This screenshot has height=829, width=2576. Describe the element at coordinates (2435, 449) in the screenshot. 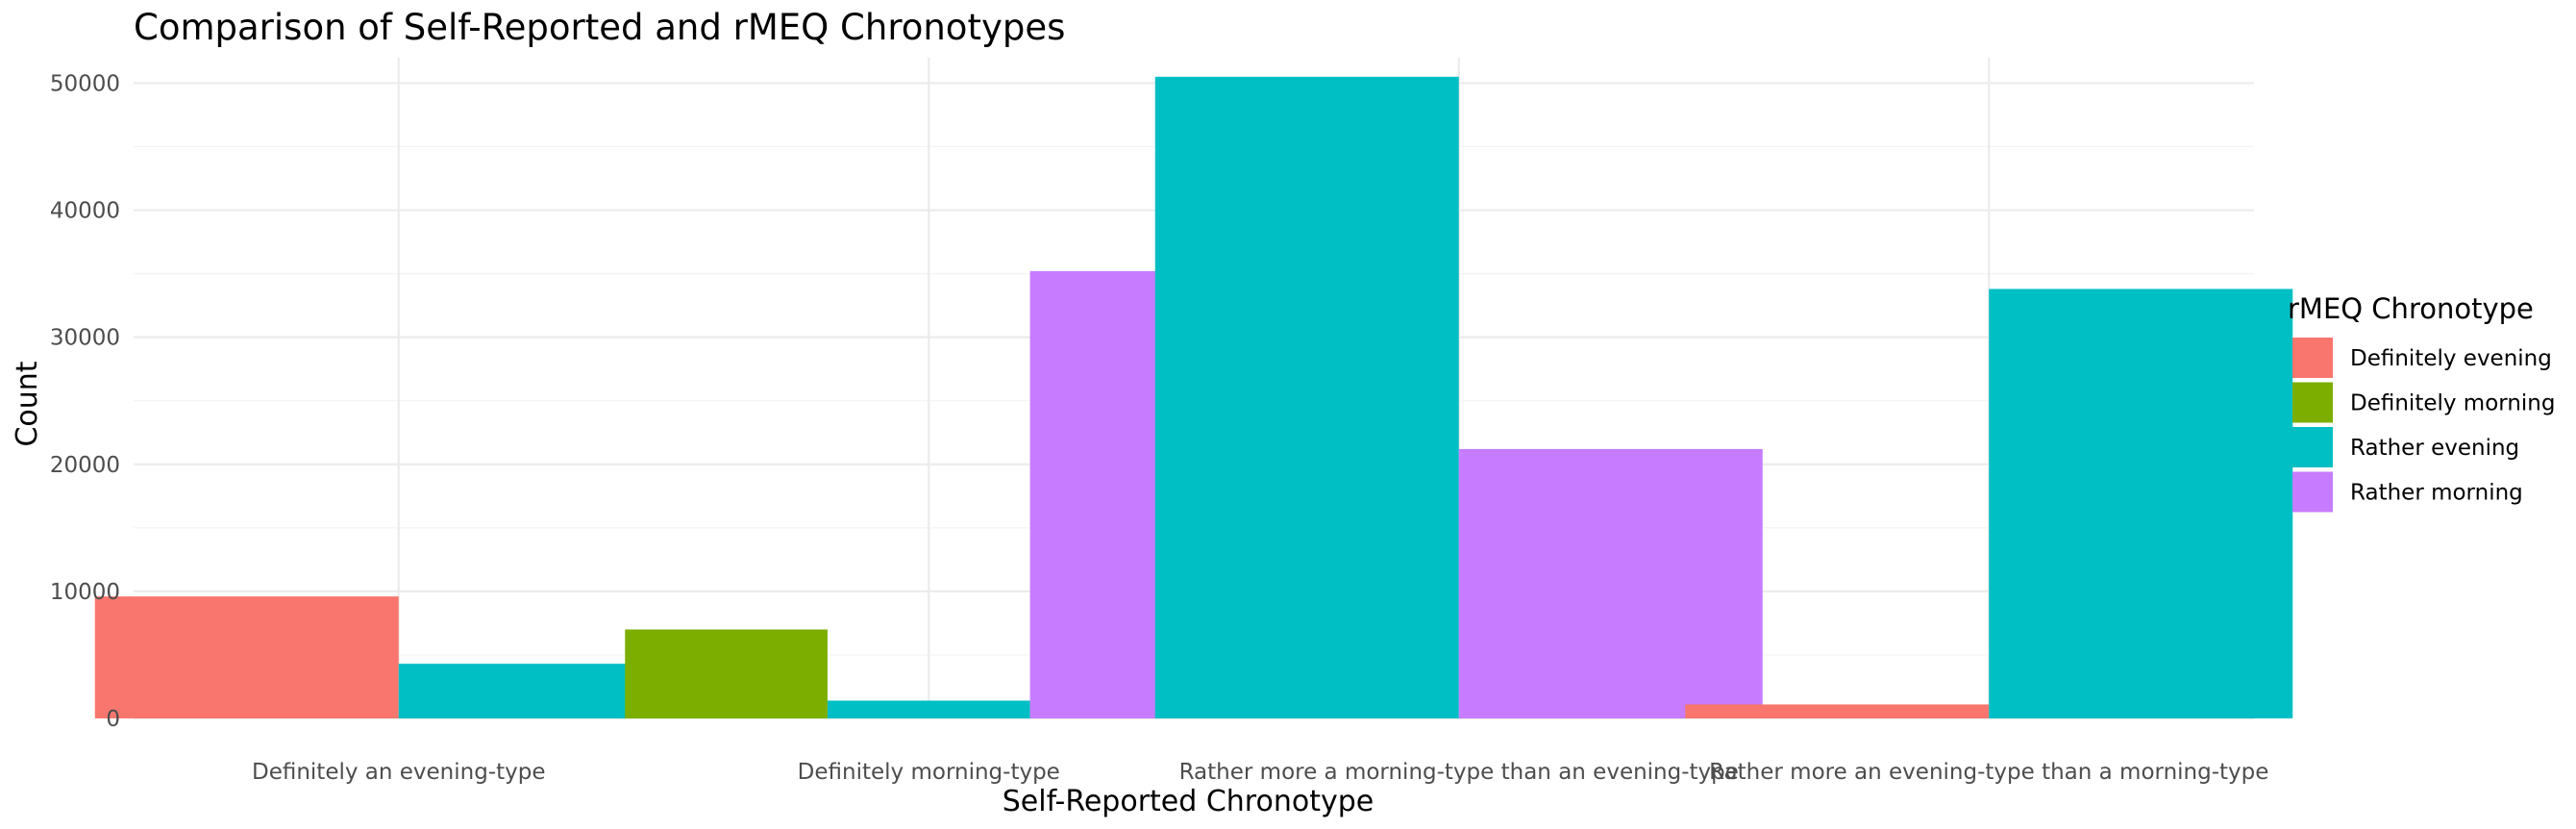

I see `legend-label: Rather evening` at that location.